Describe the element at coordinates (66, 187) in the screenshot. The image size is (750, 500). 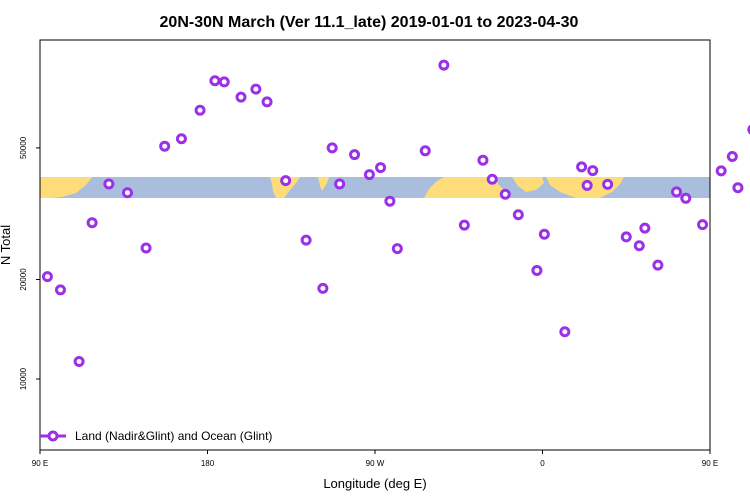
I see `land-asia` at that location.